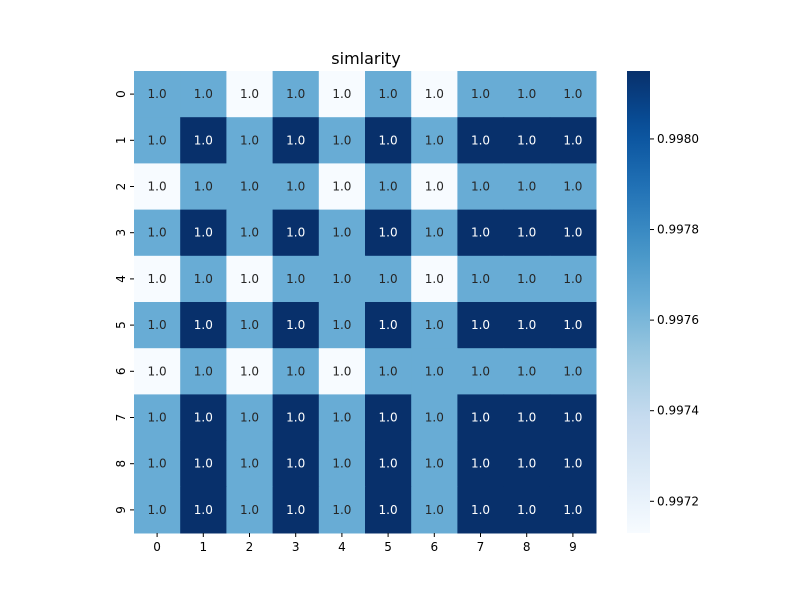  What do you see at coordinates (365, 58) in the screenshot?
I see `chart-title: simlarity` at bounding box center [365, 58].